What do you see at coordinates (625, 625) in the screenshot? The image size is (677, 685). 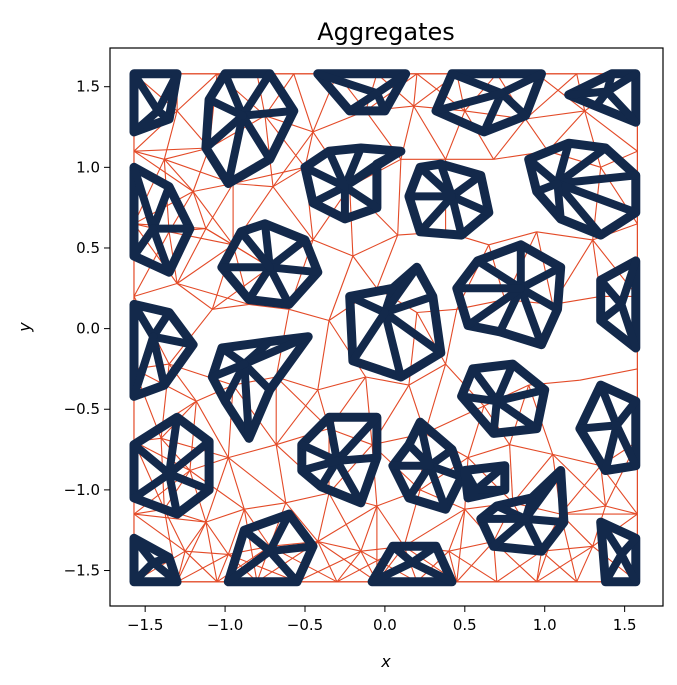 I see `x-tick-label: 1.5` at bounding box center [625, 625].